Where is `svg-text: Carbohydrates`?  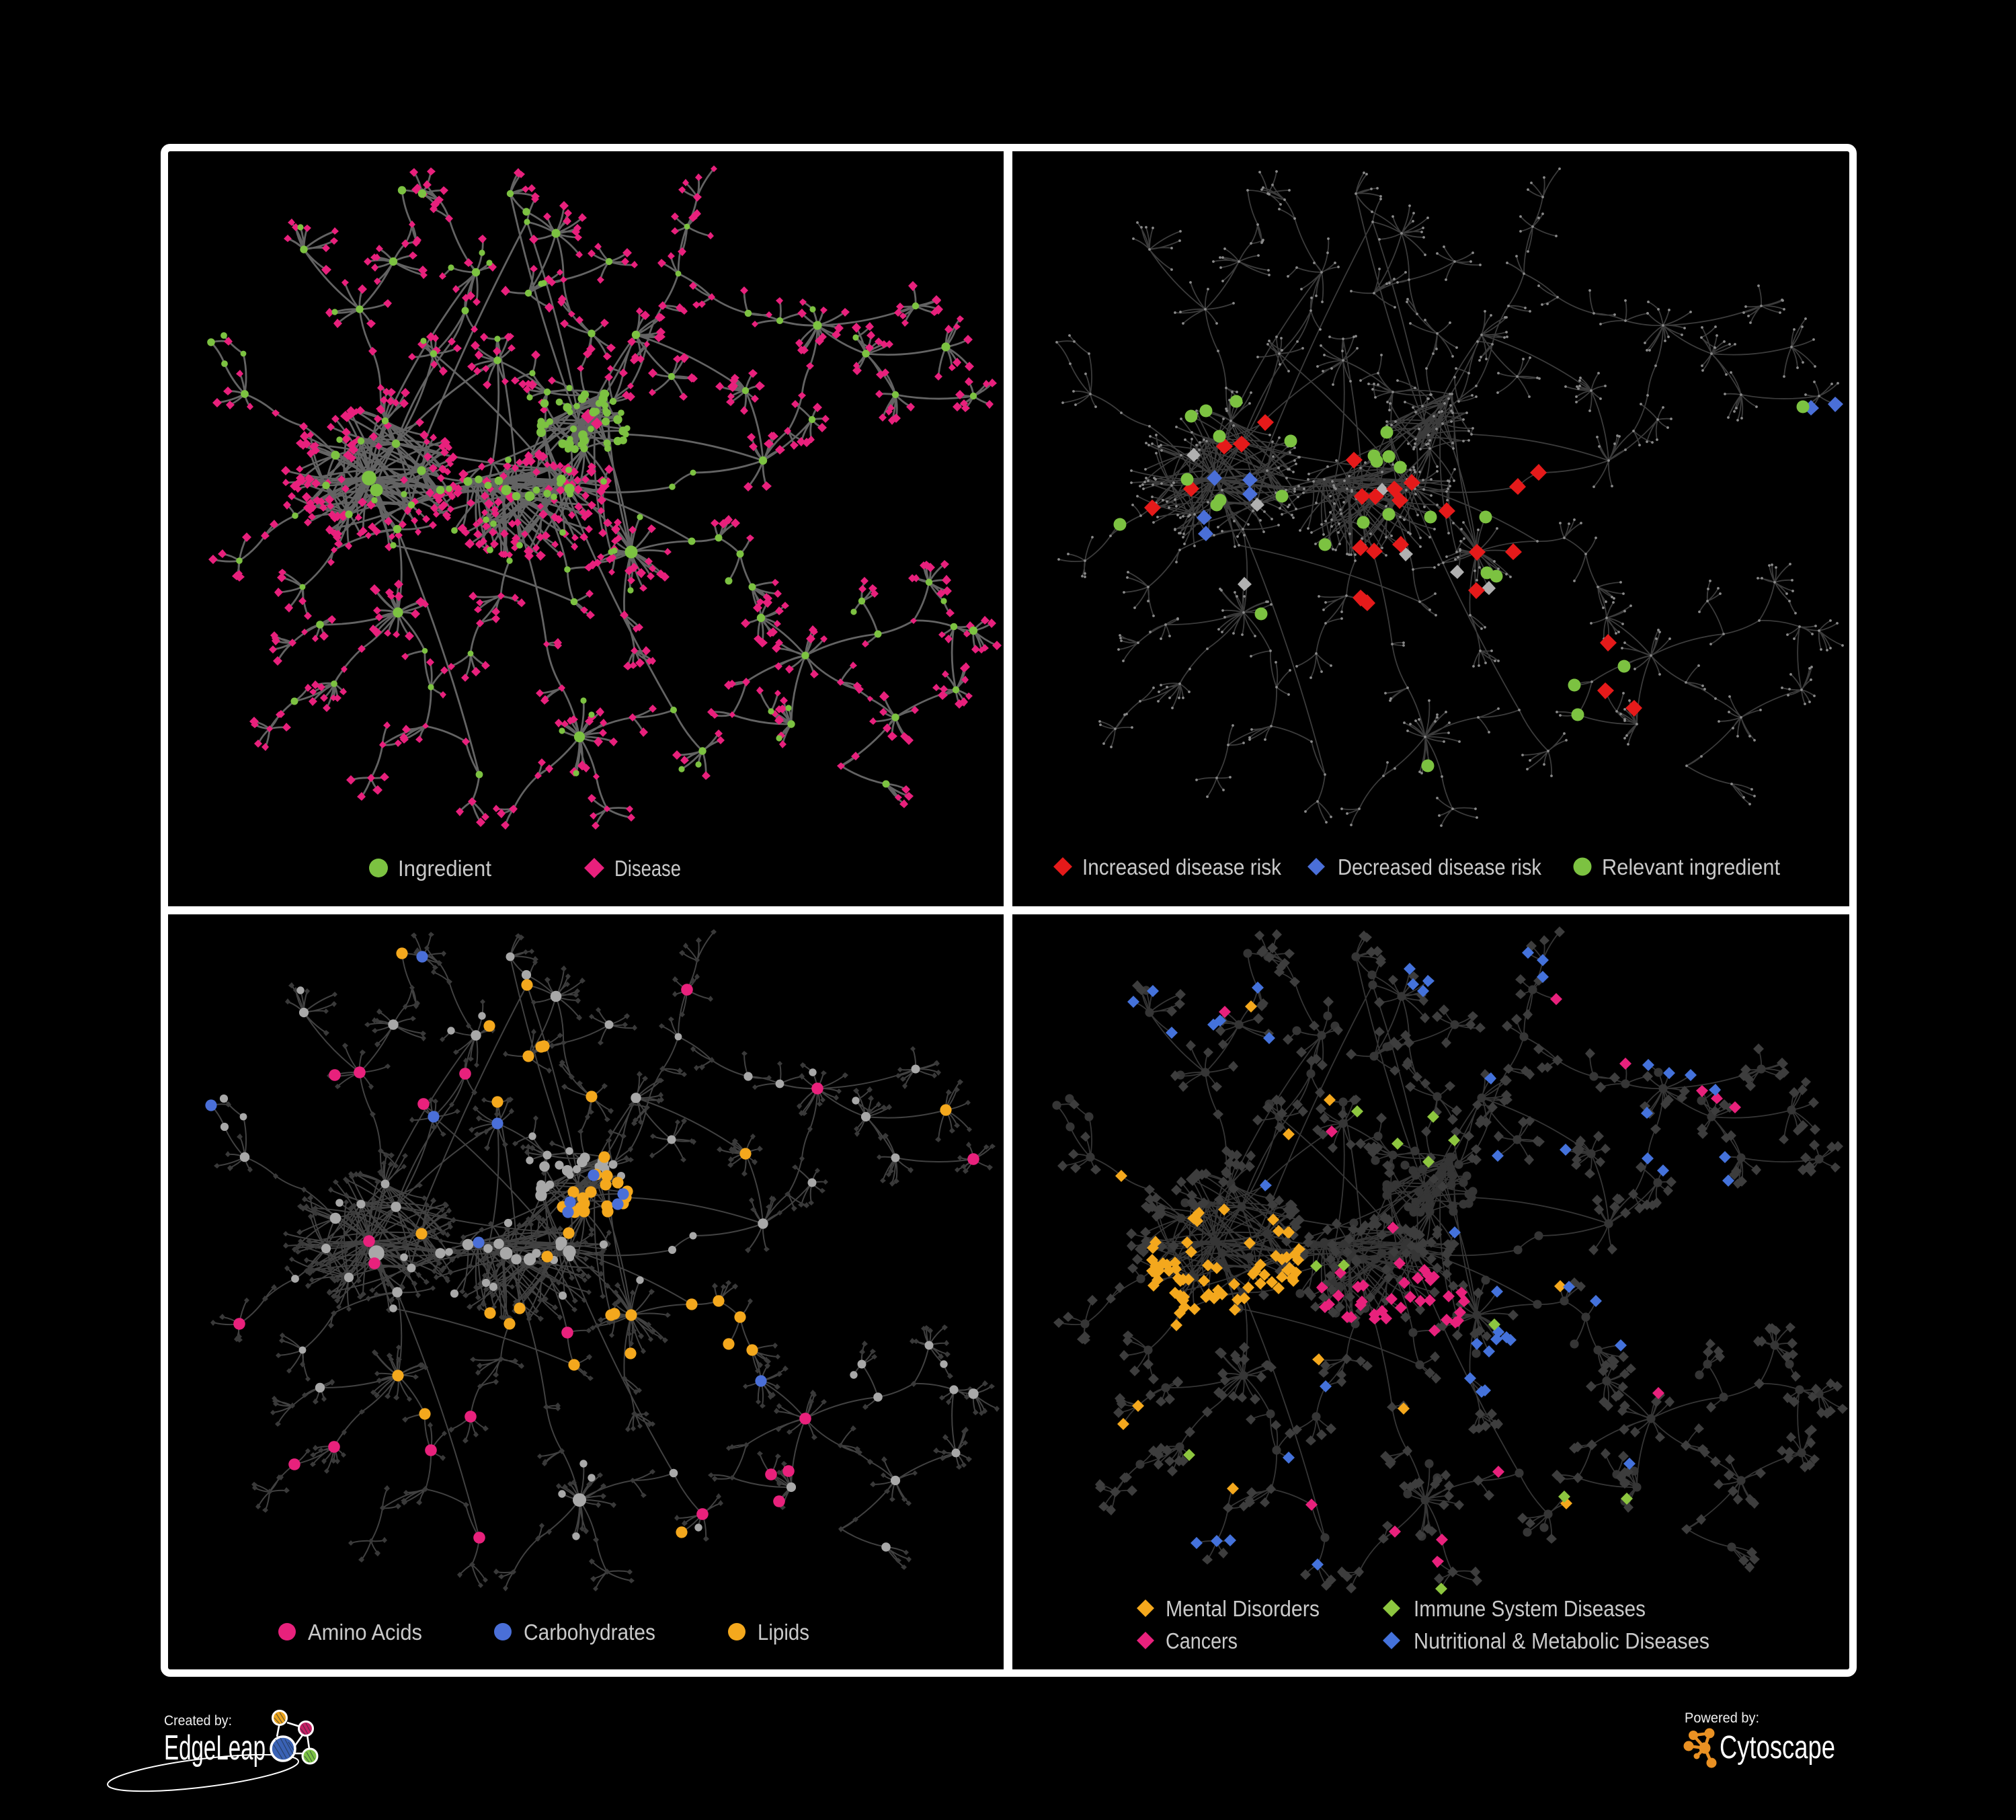 svg-text: Carbohydrates is located at coordinates (589, 1632).